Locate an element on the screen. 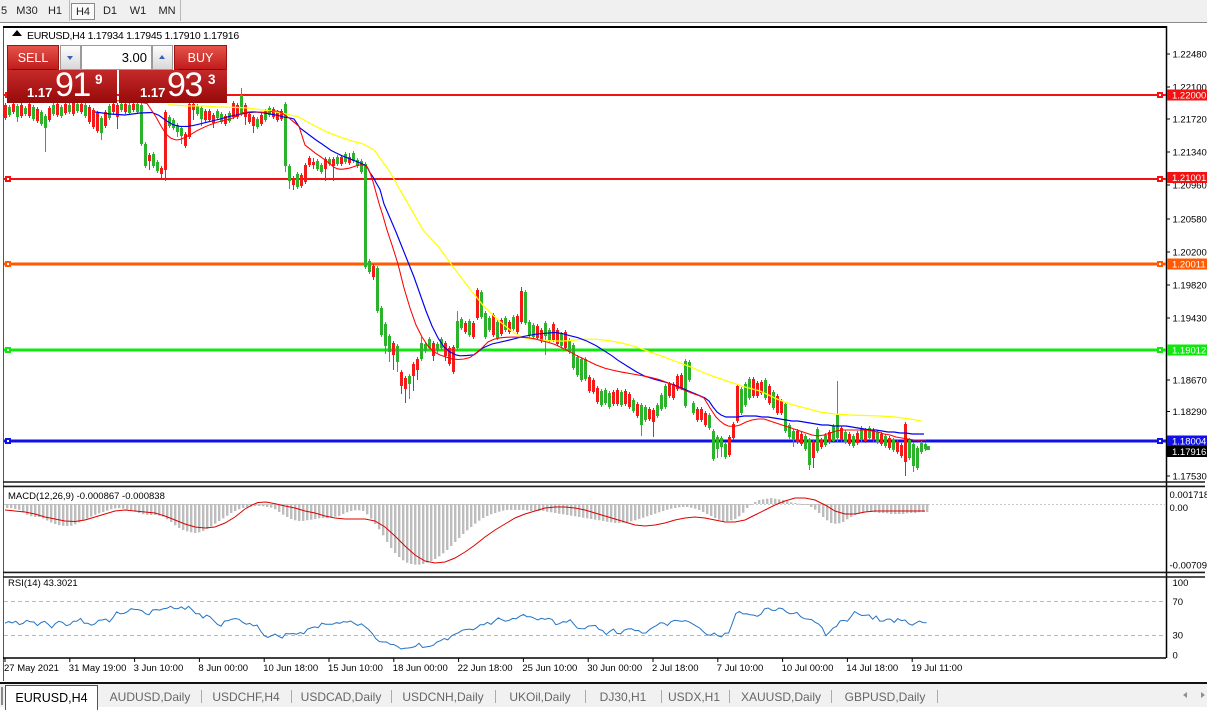  svg-text: 2 Jul 18:00 is located at coordinates (675, 668).